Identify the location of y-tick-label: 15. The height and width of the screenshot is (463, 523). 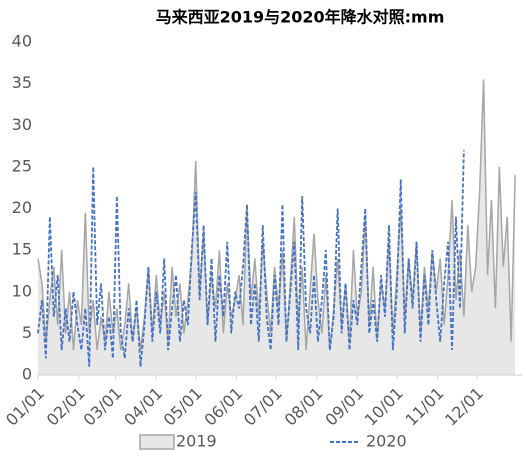
(22, 249).